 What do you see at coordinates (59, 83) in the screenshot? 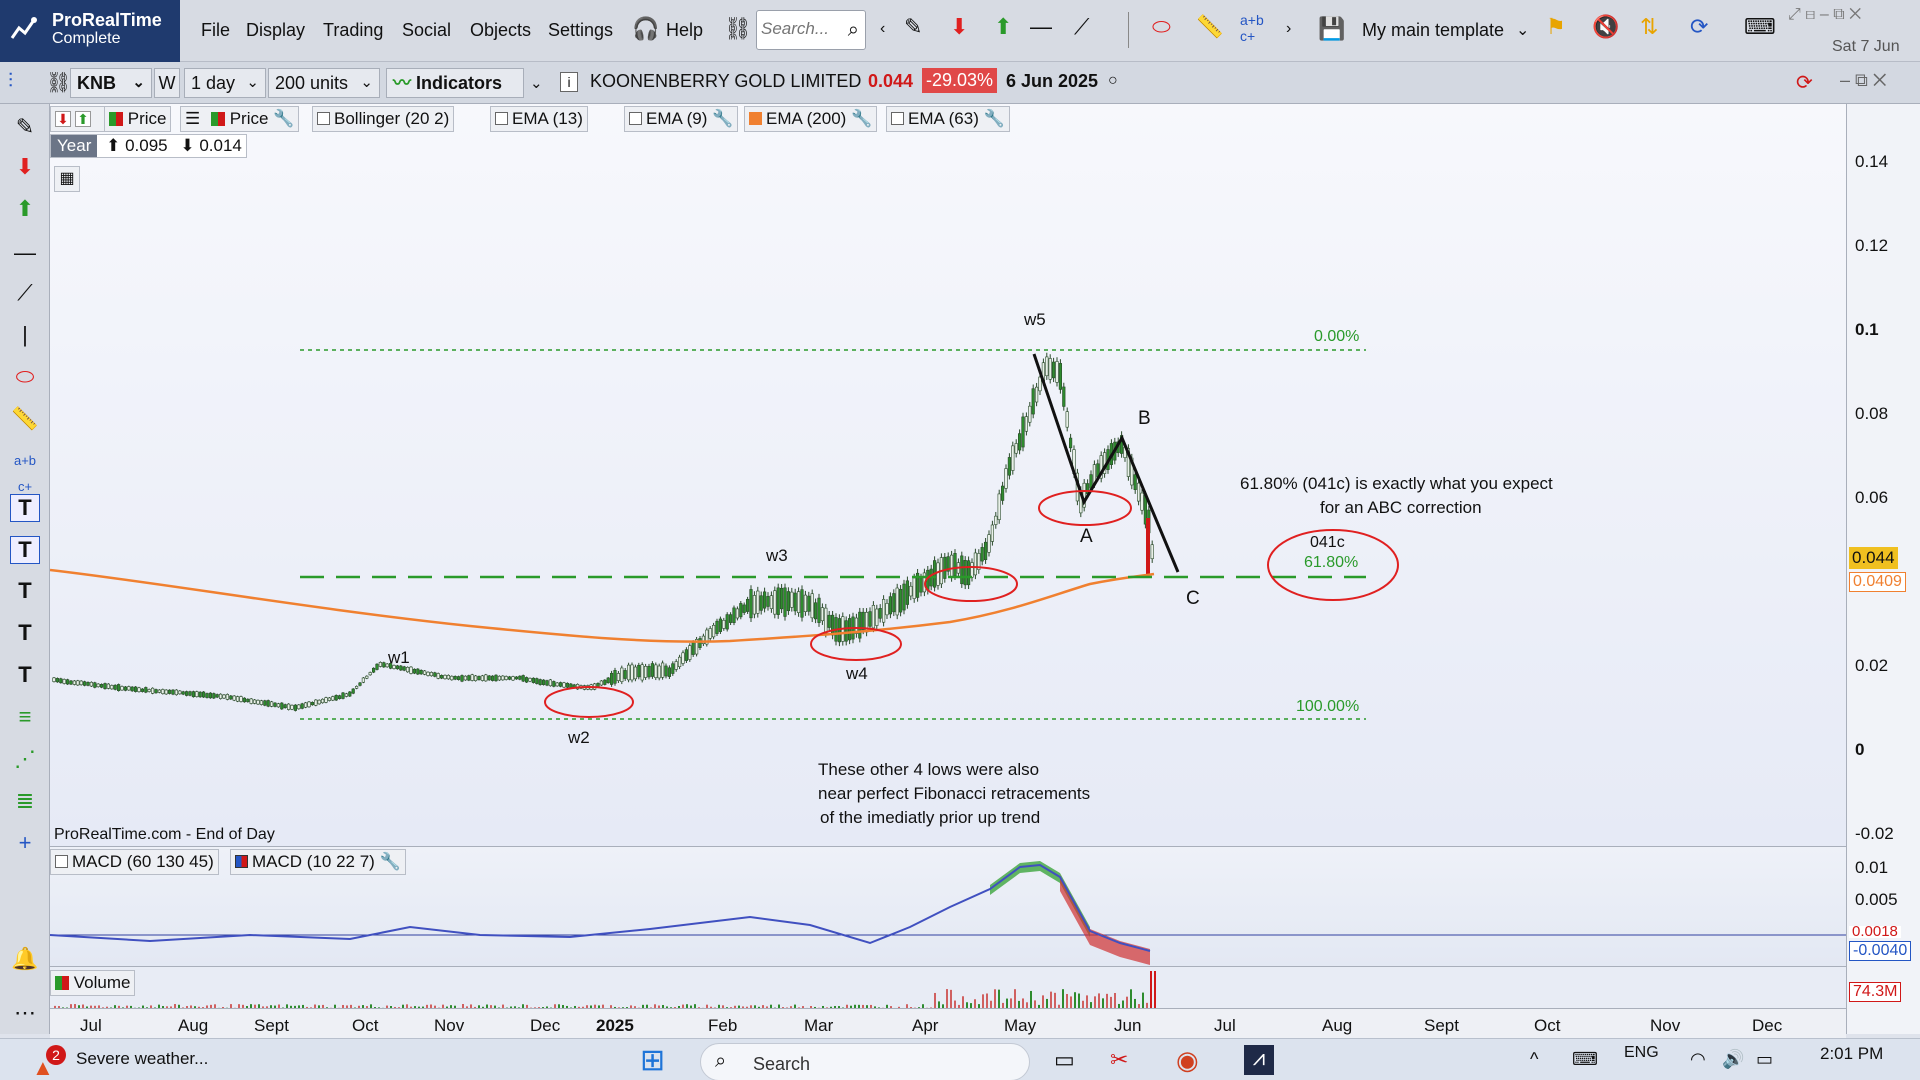
I see `lock-link-icon: ⛓` at bounding box center [59, 83].